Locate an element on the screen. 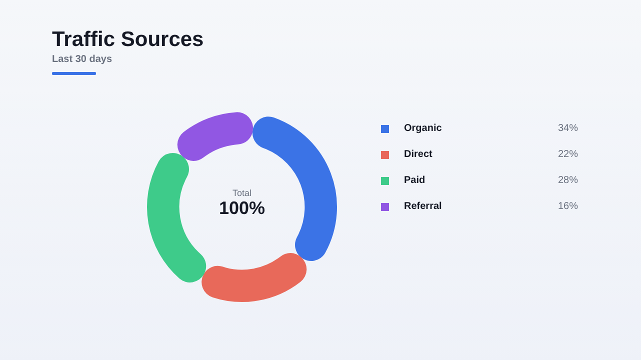  data-label: 16% is located at coordinates (568, 206).